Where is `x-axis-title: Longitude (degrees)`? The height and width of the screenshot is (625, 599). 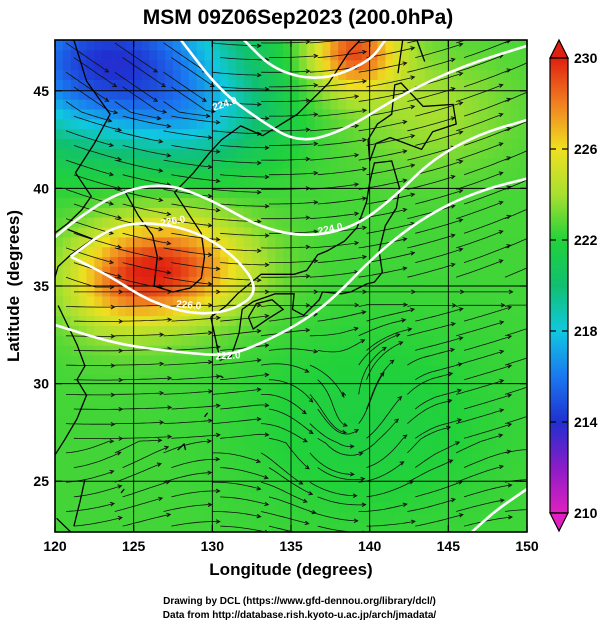 x-axis-title: Longitude (degrees) is located at coordinates (290, 569).